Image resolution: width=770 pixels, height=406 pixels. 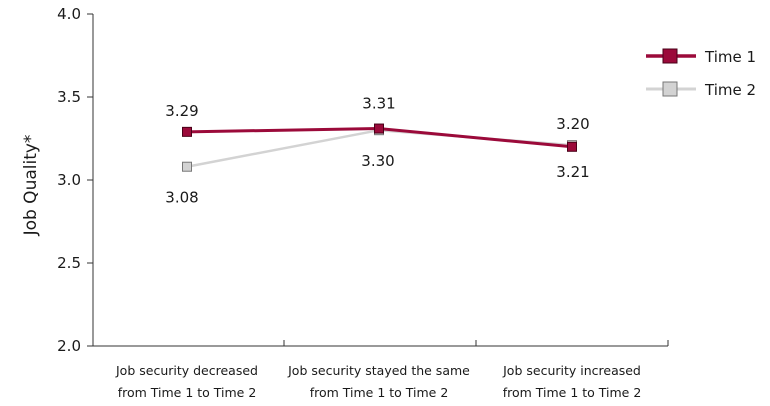 What do you see at coordinates (69, 180) in the screenshot?
I see `y-tick-label: 3.0` at bounding box center [69, 180].